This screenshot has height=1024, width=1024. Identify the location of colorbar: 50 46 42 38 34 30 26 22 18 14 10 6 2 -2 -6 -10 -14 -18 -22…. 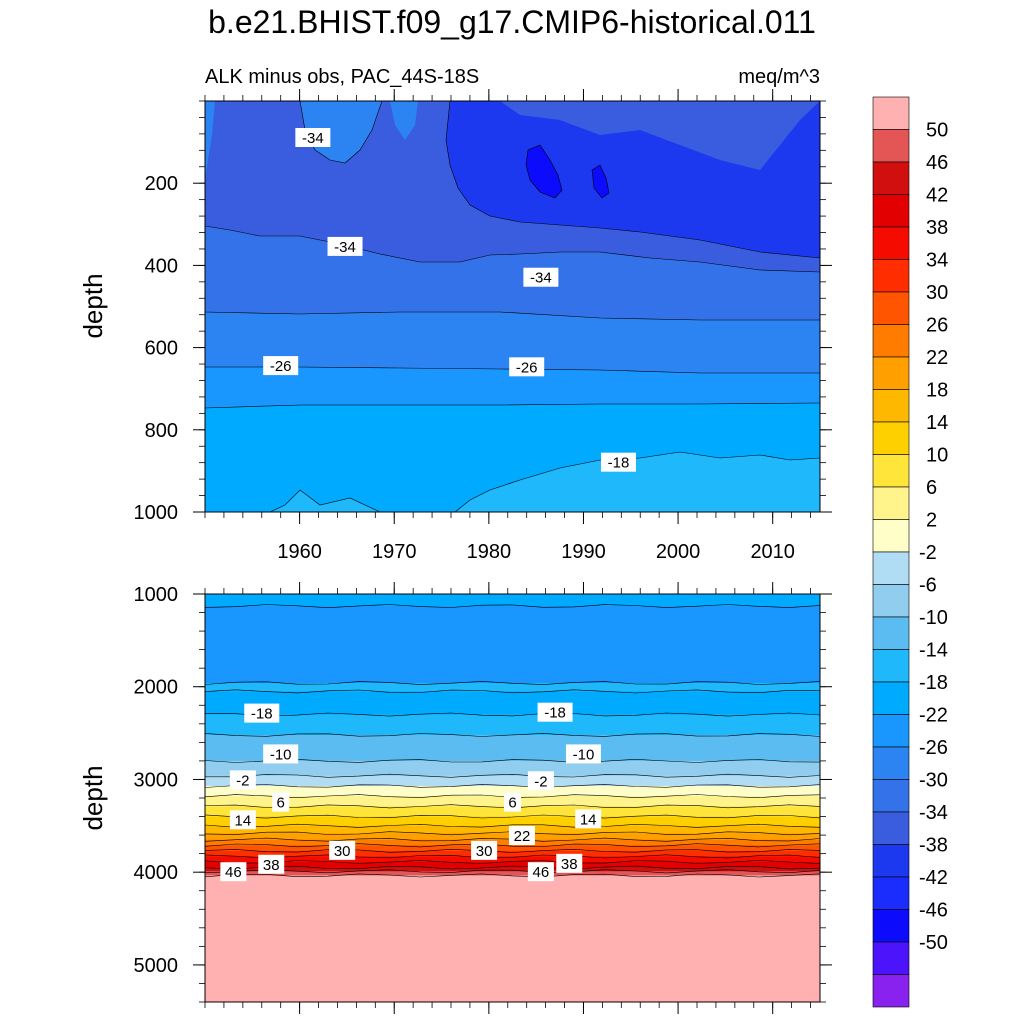
(910, 552).